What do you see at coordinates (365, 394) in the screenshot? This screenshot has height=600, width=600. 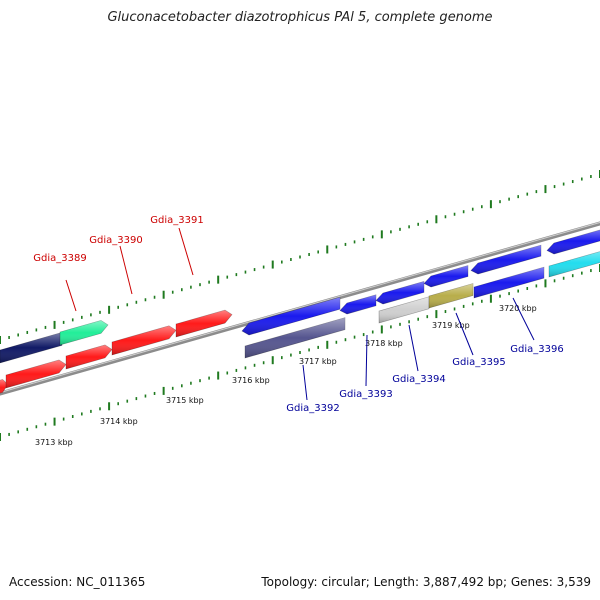 I see `gene-label: Gdia_3393` at bounding box center [365, 394].